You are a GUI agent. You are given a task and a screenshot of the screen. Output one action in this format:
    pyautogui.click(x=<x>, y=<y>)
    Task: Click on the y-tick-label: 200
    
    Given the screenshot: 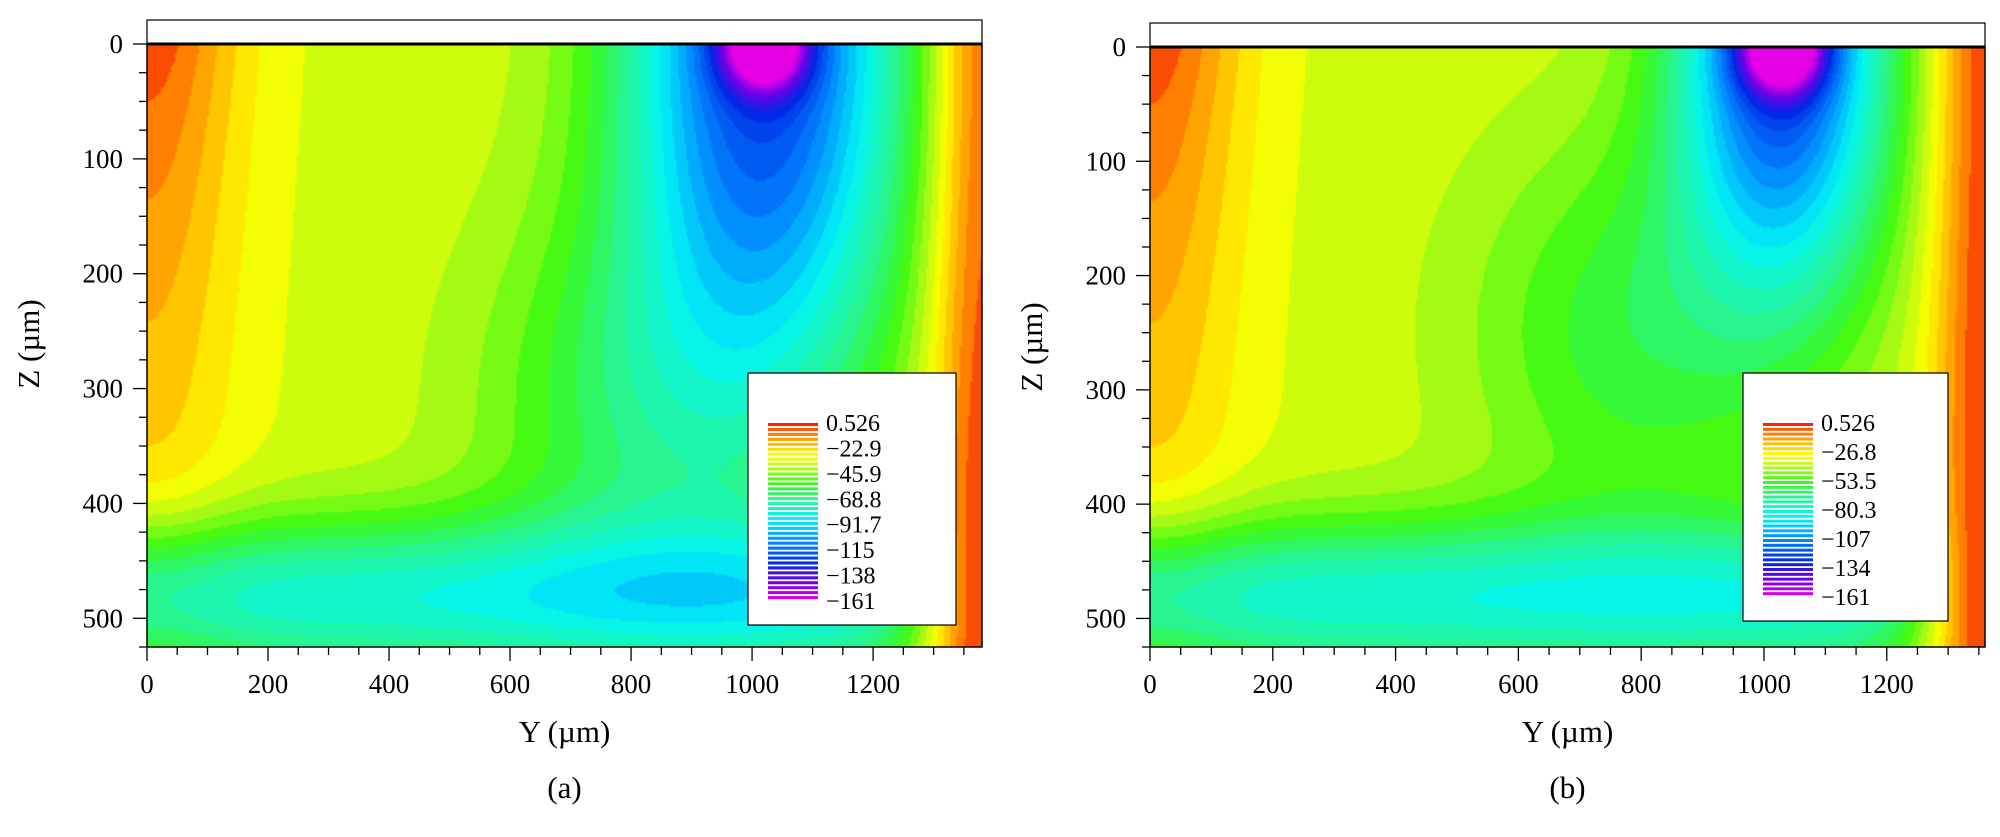 What is the action you would take?
    pyautogui.click(x=1106, y=276)
    